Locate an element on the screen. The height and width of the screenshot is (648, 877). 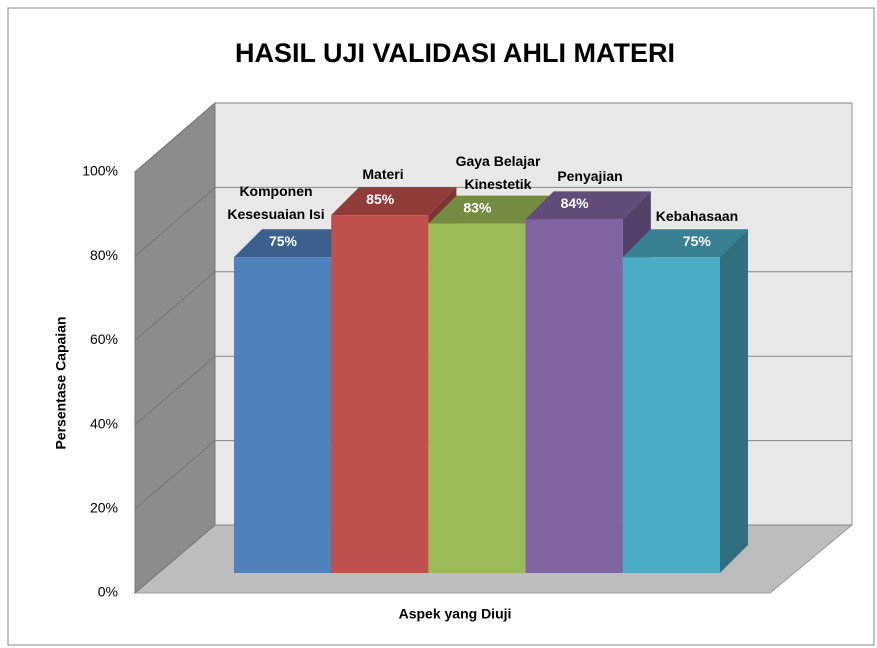
category-label: Penyajian is located at coordinates (590, 176).